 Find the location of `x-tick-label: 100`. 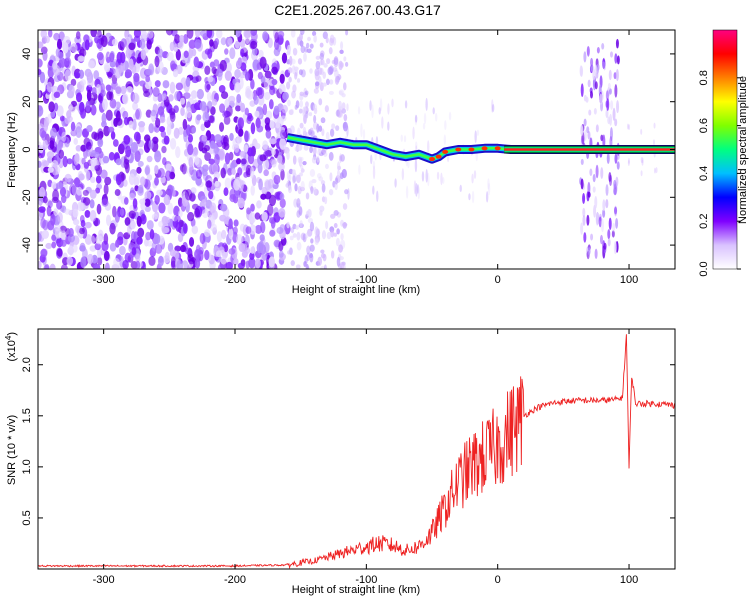

x-tick-label: 100 is located at coordinates (629, 280).